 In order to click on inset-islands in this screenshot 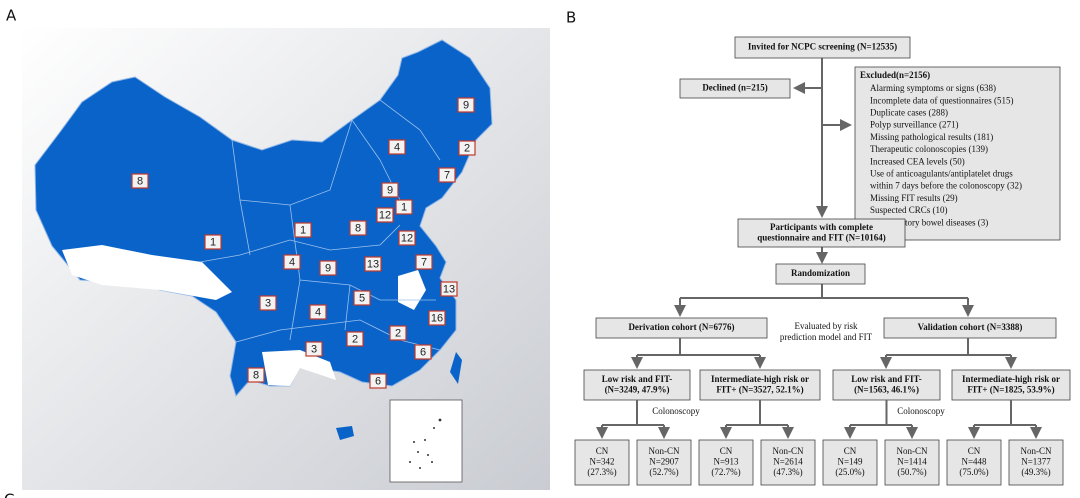, I will do `click(425, 443)`.